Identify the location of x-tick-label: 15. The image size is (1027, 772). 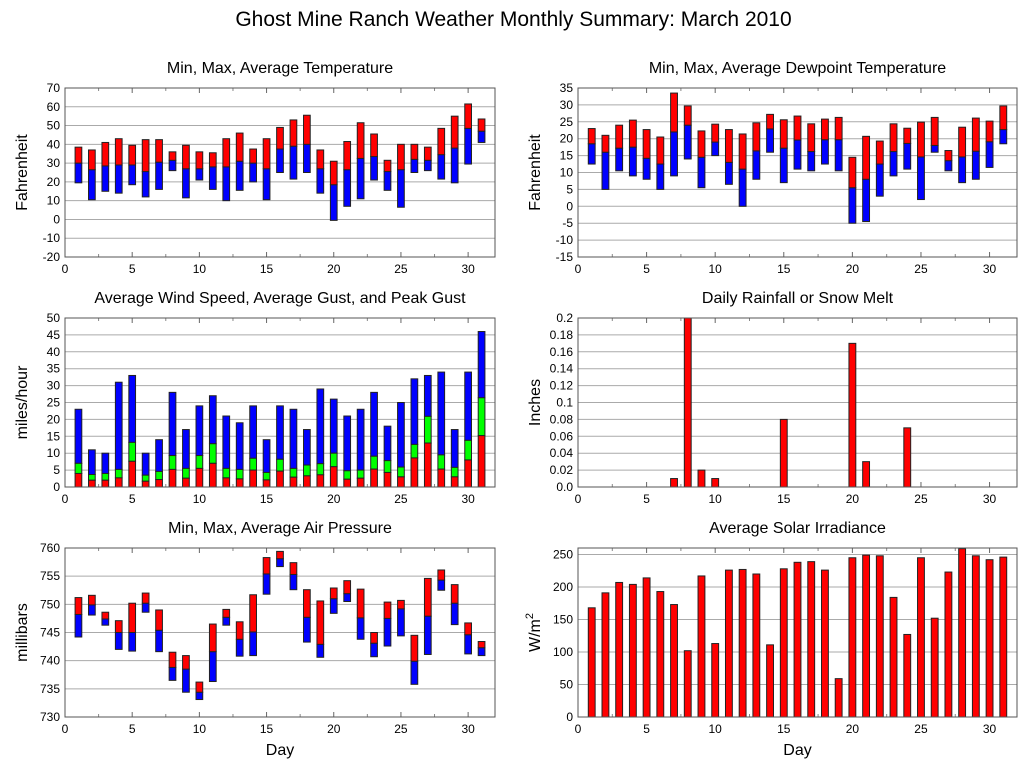
(784, 269).